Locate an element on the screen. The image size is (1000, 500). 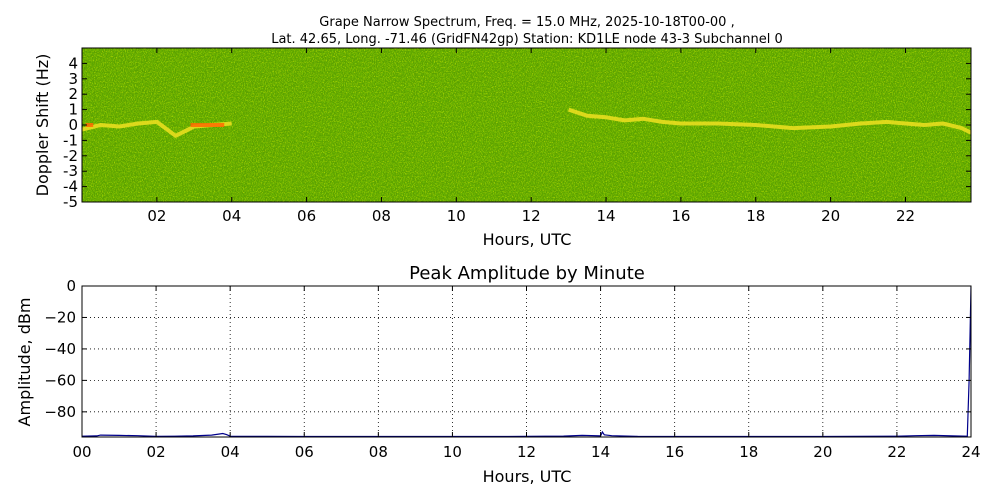
doppler-trace is located at coordinates (526, 122).